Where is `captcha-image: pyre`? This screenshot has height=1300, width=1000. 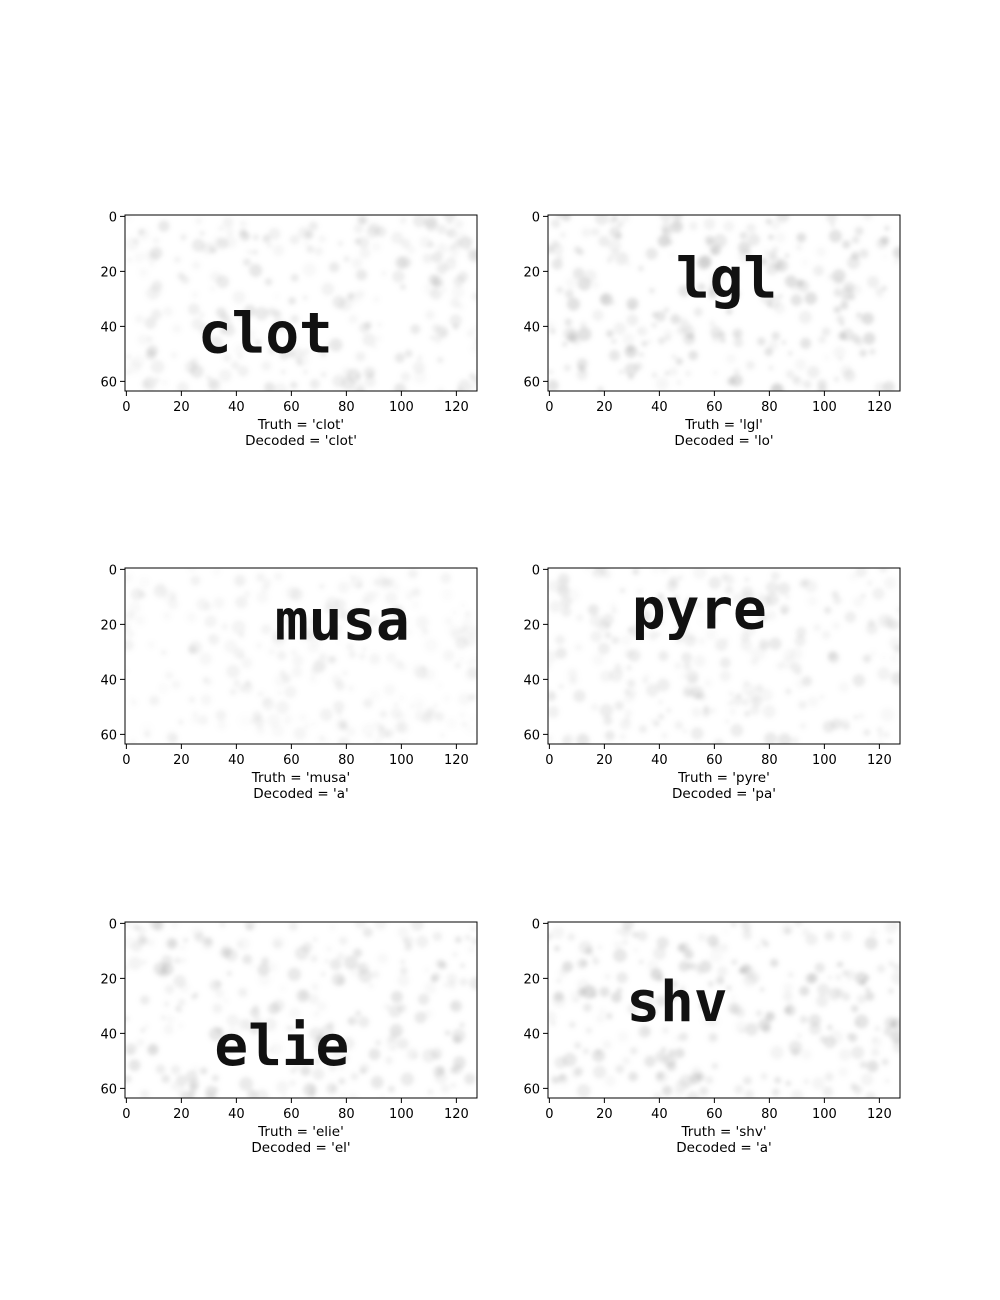 captcha-image: pyre is located at coordinates (724, 656).